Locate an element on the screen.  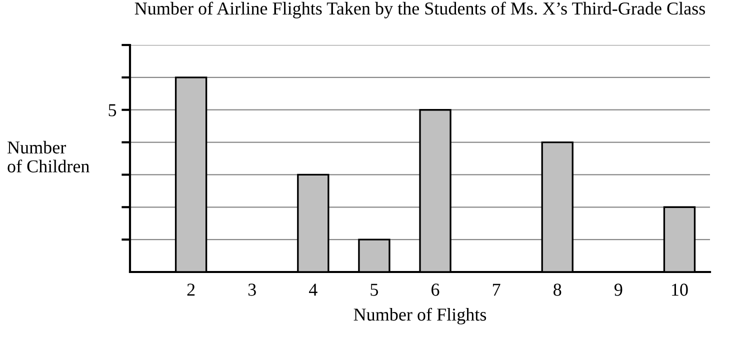
x-tick-label: 6 is located at coordinates (436, 290).